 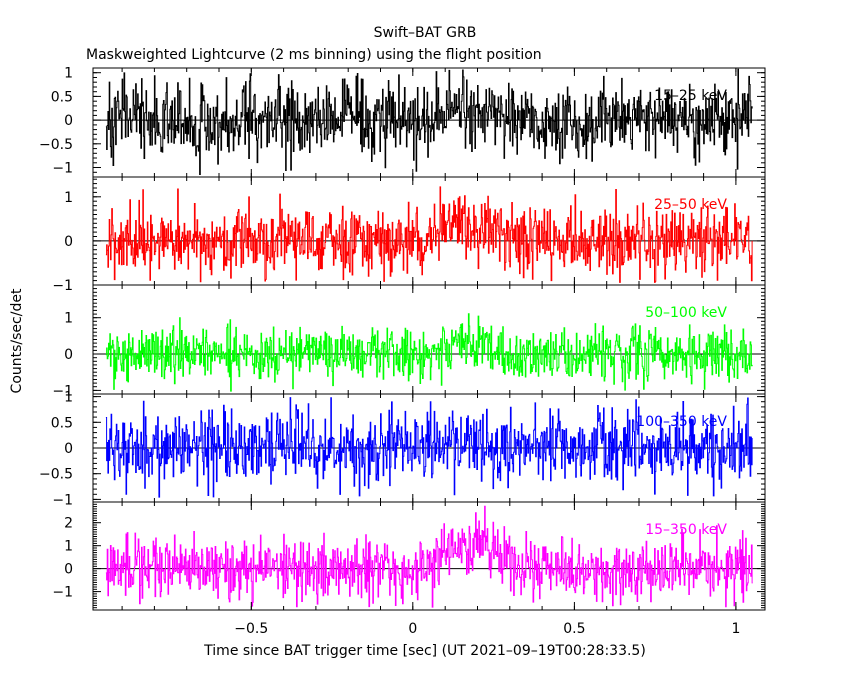 I want to click on x-tick-label: −0.5, so click(x=251, y=629).